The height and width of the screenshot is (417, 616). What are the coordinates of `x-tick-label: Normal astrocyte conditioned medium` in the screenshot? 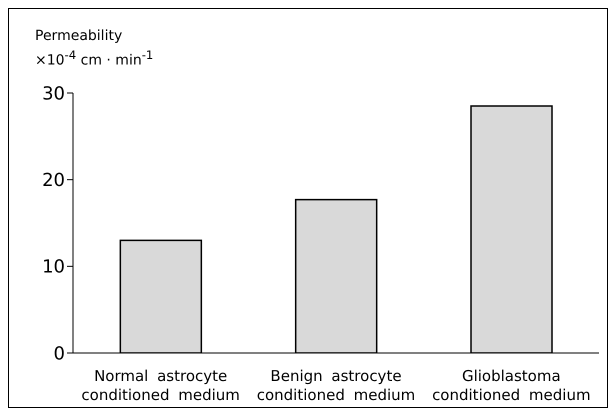 It's located at (160, 385).